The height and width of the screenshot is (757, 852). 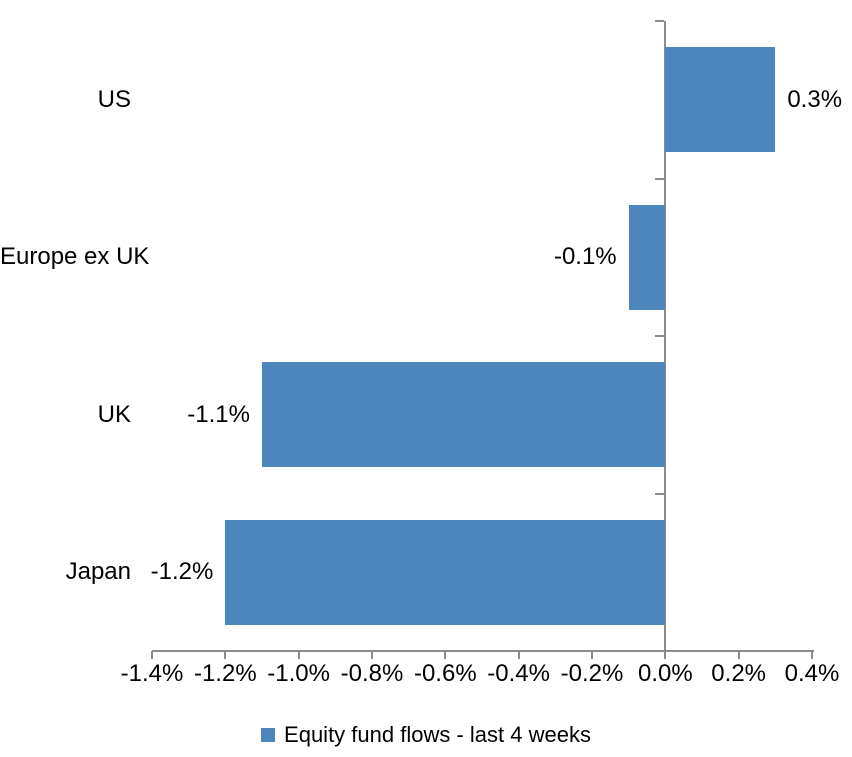 I want to click on y-axis-line, so click(x=665, y=336).